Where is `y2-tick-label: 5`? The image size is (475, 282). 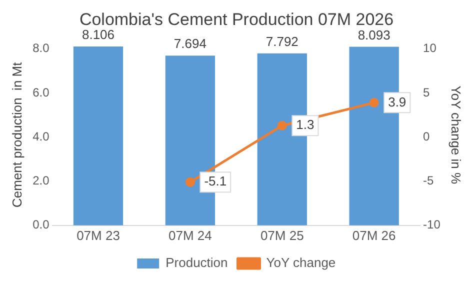 y2-tick-label: 5 is located at coordinates (426, 92).